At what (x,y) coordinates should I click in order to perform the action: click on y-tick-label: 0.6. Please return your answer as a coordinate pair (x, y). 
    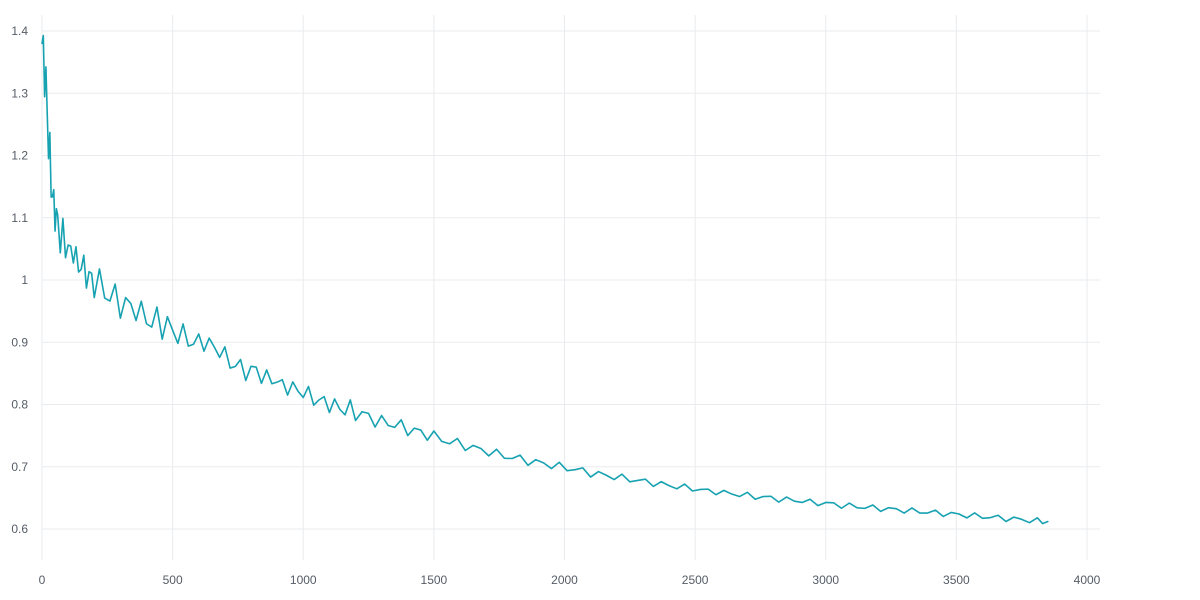
    Looking at the image, I should click on (19, 529).